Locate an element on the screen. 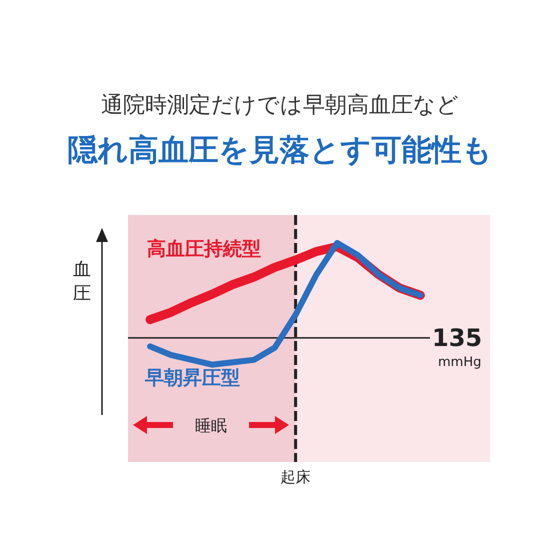 This screenshot has height=560, width=560. text: 睡眠 is located at coordinates (211, 425).